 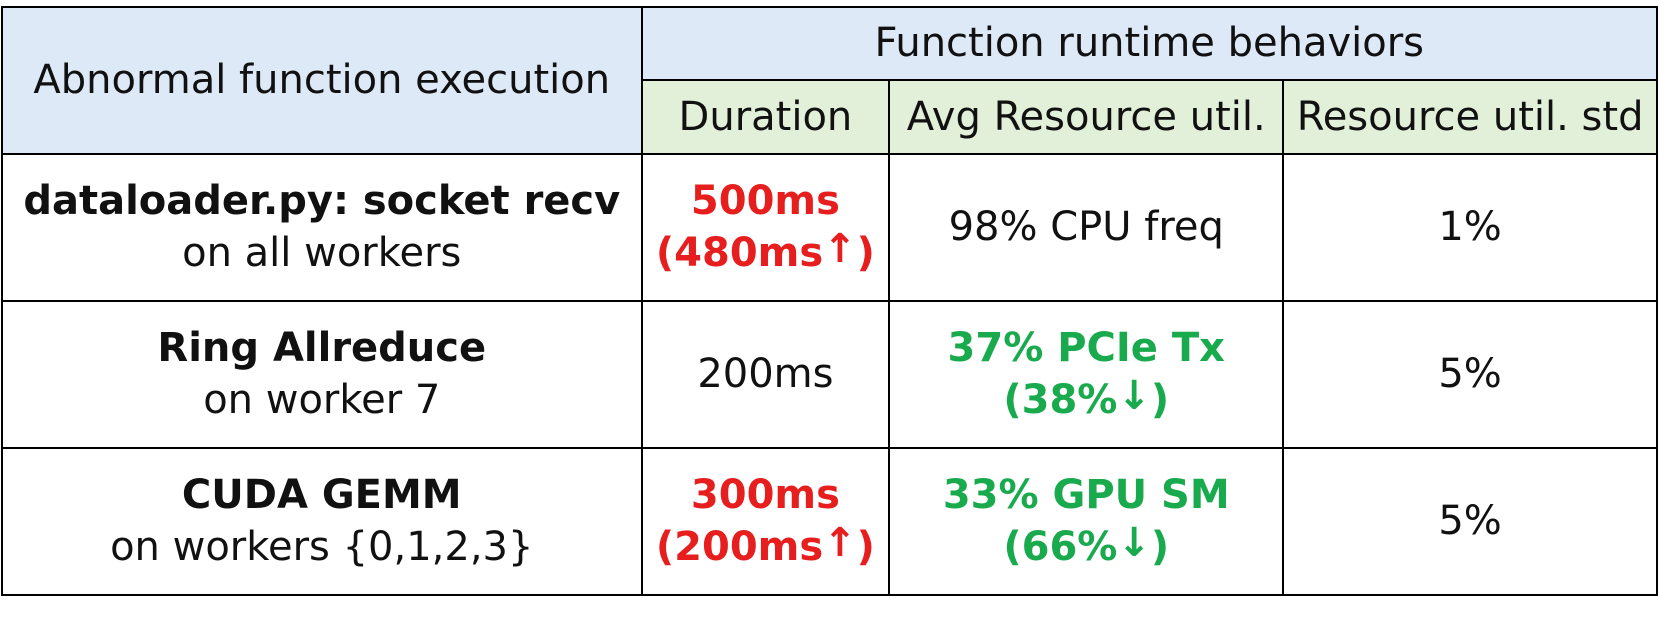 I want to click on function-scope: on workers {0,1,2,3}, so click(x=322, y=547).